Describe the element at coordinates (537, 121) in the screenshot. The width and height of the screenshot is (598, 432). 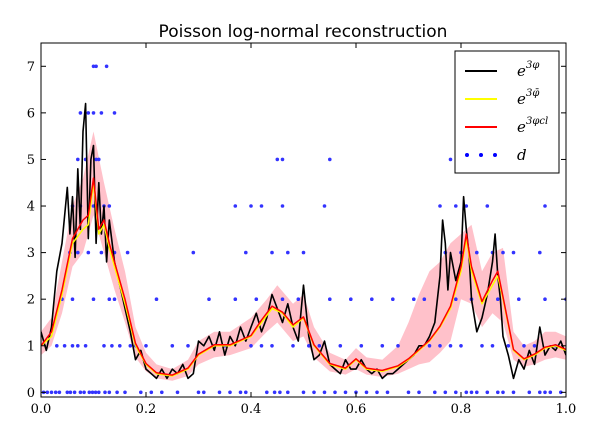
I see `legend-label-superscript: 3φcl` at that location.